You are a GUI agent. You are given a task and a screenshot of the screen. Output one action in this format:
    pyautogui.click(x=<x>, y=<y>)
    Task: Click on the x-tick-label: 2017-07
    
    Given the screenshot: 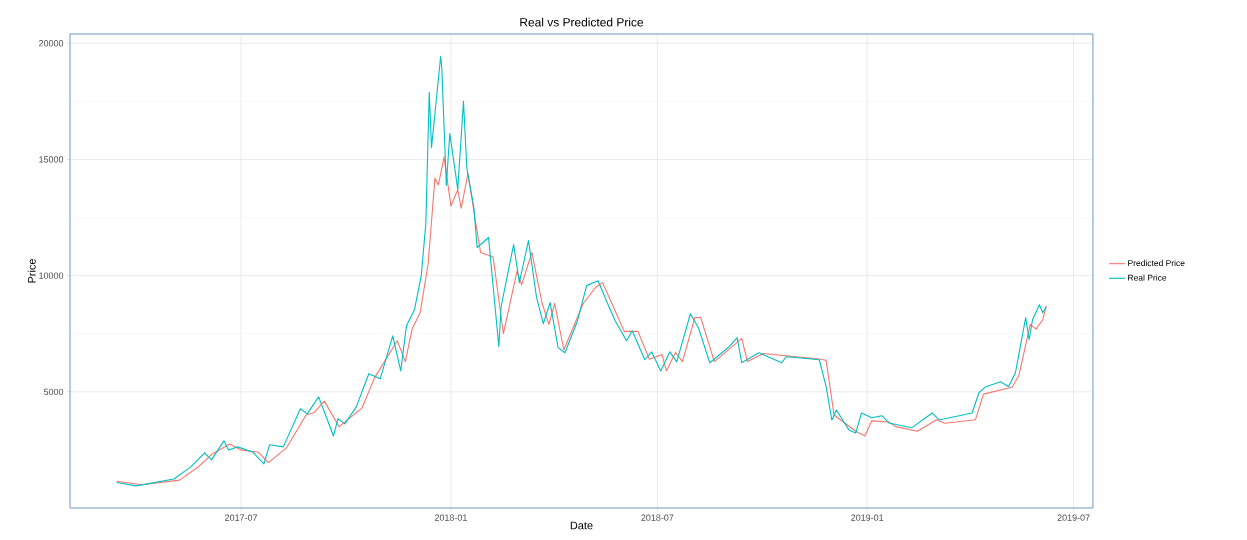 What is the action you would take?
    pyautogui.click(x=241, y=517)
    